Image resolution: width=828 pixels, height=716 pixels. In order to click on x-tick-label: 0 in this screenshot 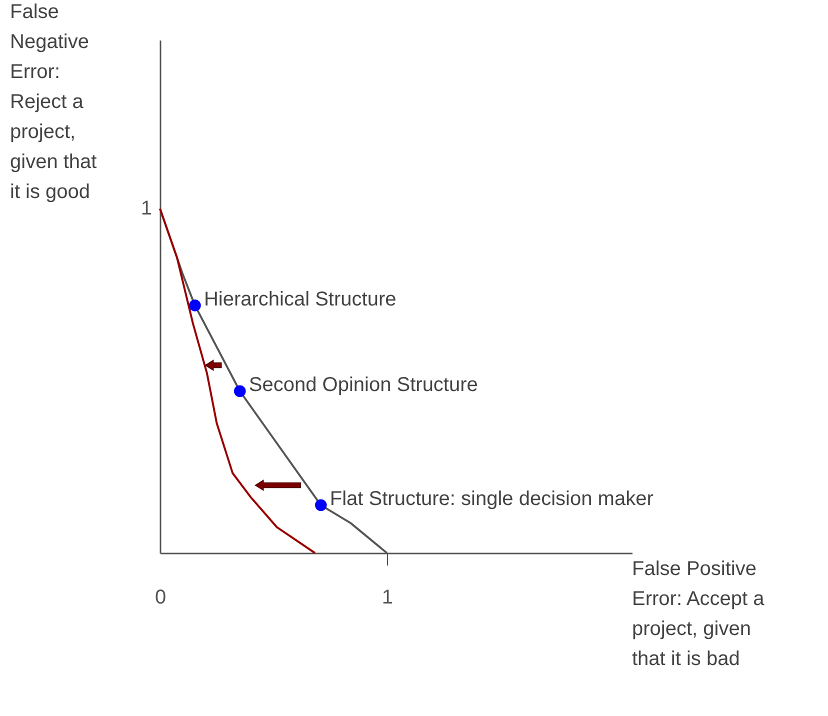, I will do `click(160, 597)`.